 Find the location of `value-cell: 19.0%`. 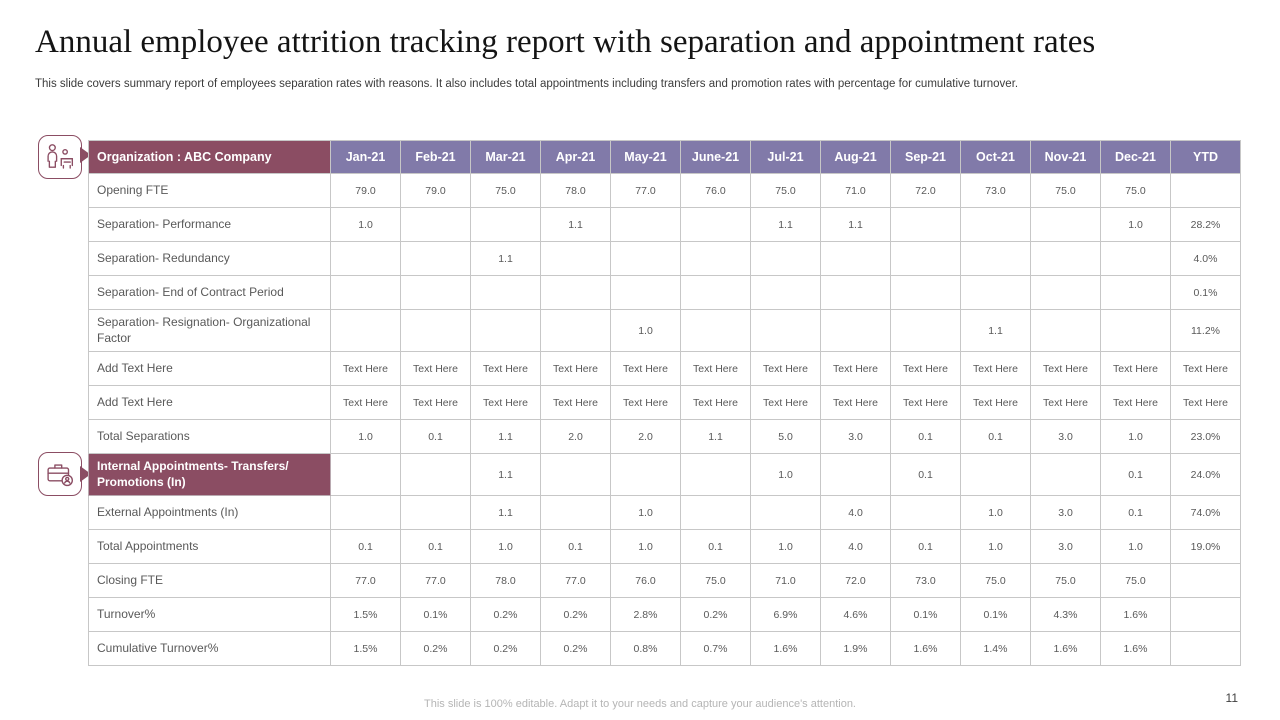

value-cell: 19.0% is located at coordinates (1205, 547).